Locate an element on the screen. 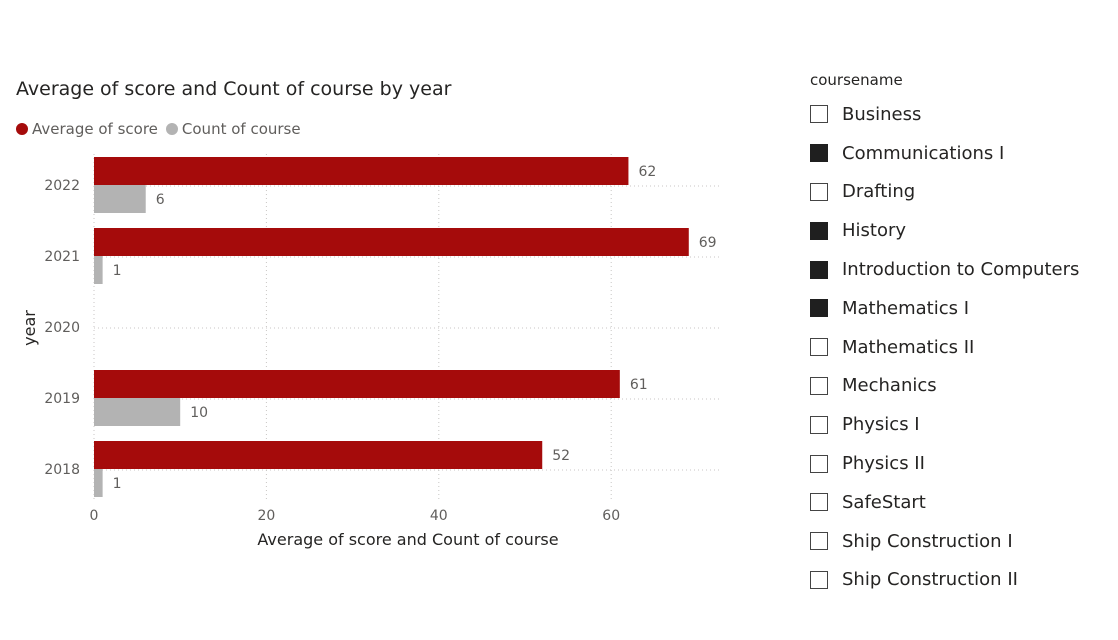 The width and height of the screenshot is (1118, 640). bar-average-of-score-2021 is located at coordinates (391, 242).